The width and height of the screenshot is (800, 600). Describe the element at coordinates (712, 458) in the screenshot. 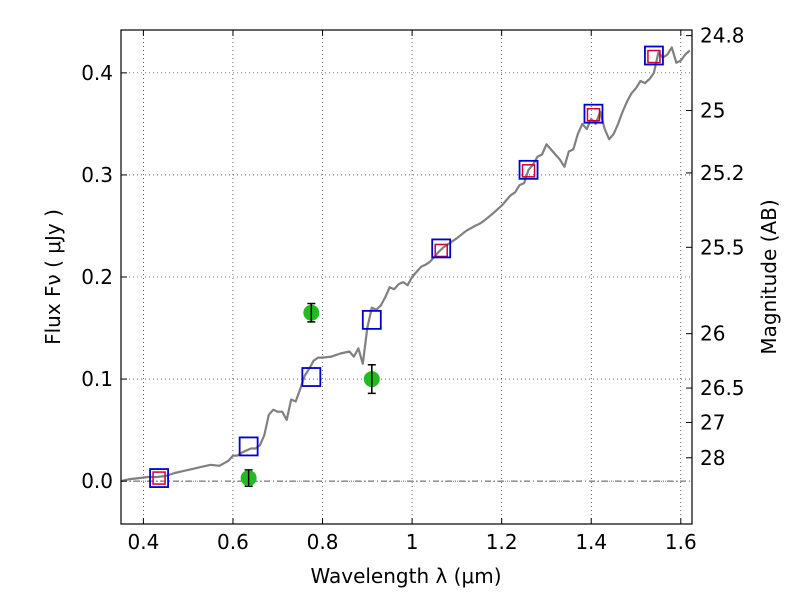

I see `y2-tick-label: 28` at that location.